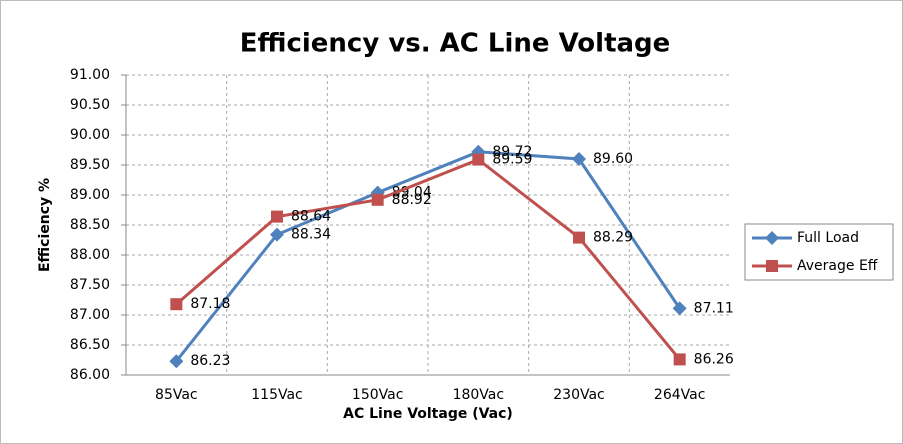  What do you see at coordinates (428, 414) in the screenshot?
I see `x-axis-label: AC Line Voltage (Vac)` at bounding box center [428, 414].